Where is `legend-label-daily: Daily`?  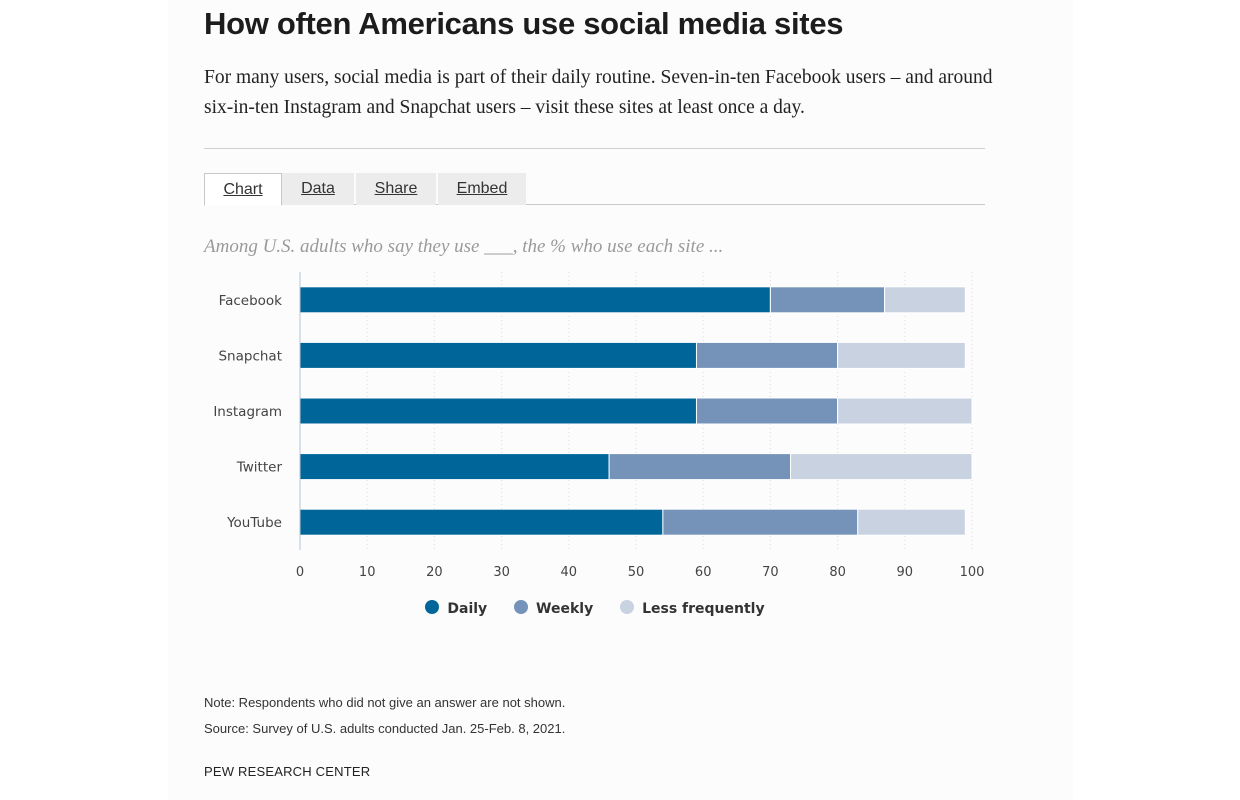 legend-label-daily: Daily is located at coordinates (467, 609).